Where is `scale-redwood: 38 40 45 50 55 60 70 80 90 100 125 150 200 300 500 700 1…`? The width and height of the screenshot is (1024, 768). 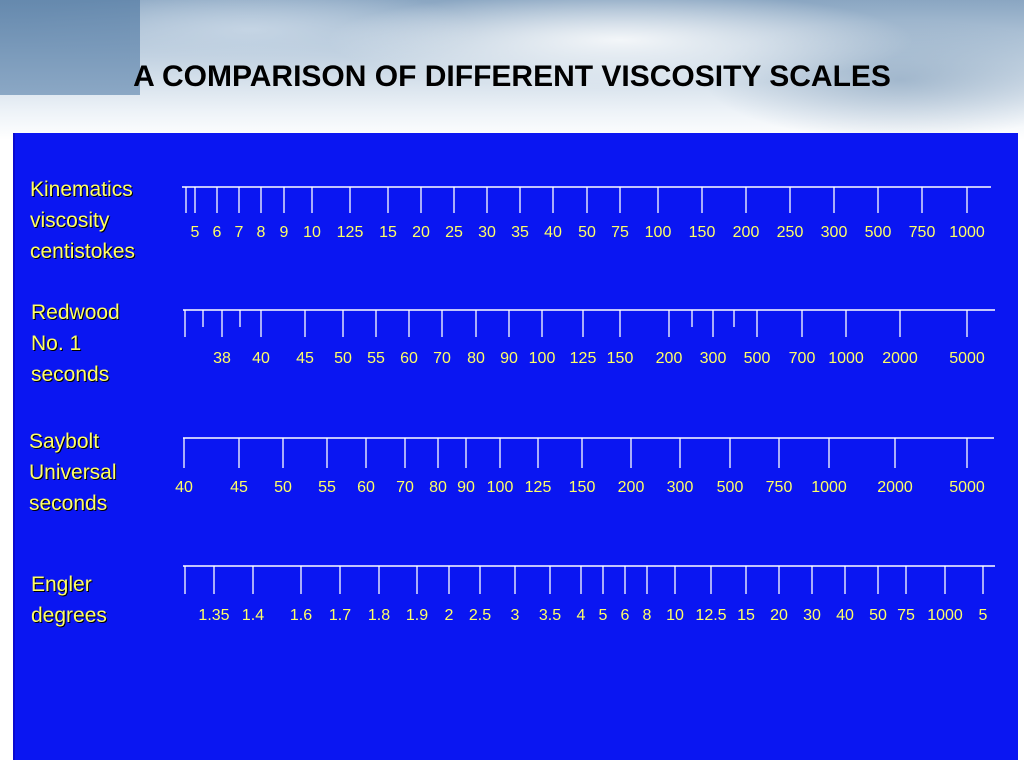 scale-redwood: 38 40 45 50 55 60 70 80 90 100 125 150 200 300 500 700 1… is located at coordinates (589, 338).